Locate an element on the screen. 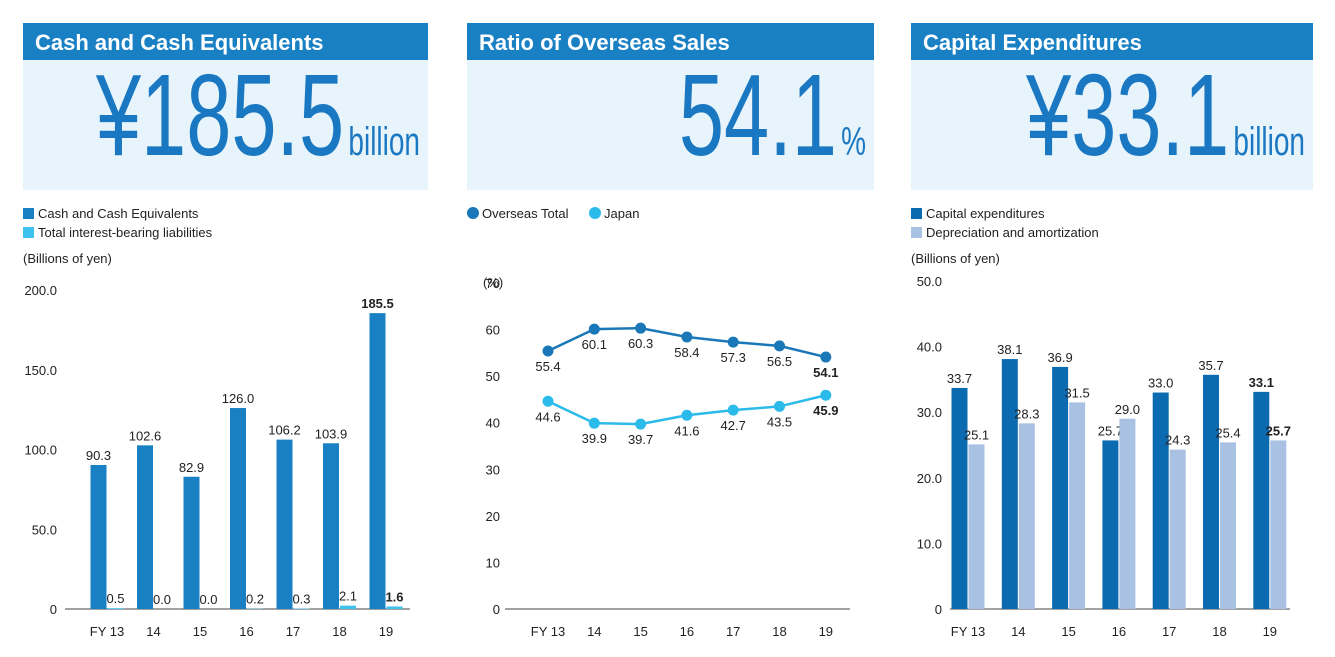 The width and height of the screenshot is (1335, 657). value-label: 31.5 is located at coordinates (1076, 392).